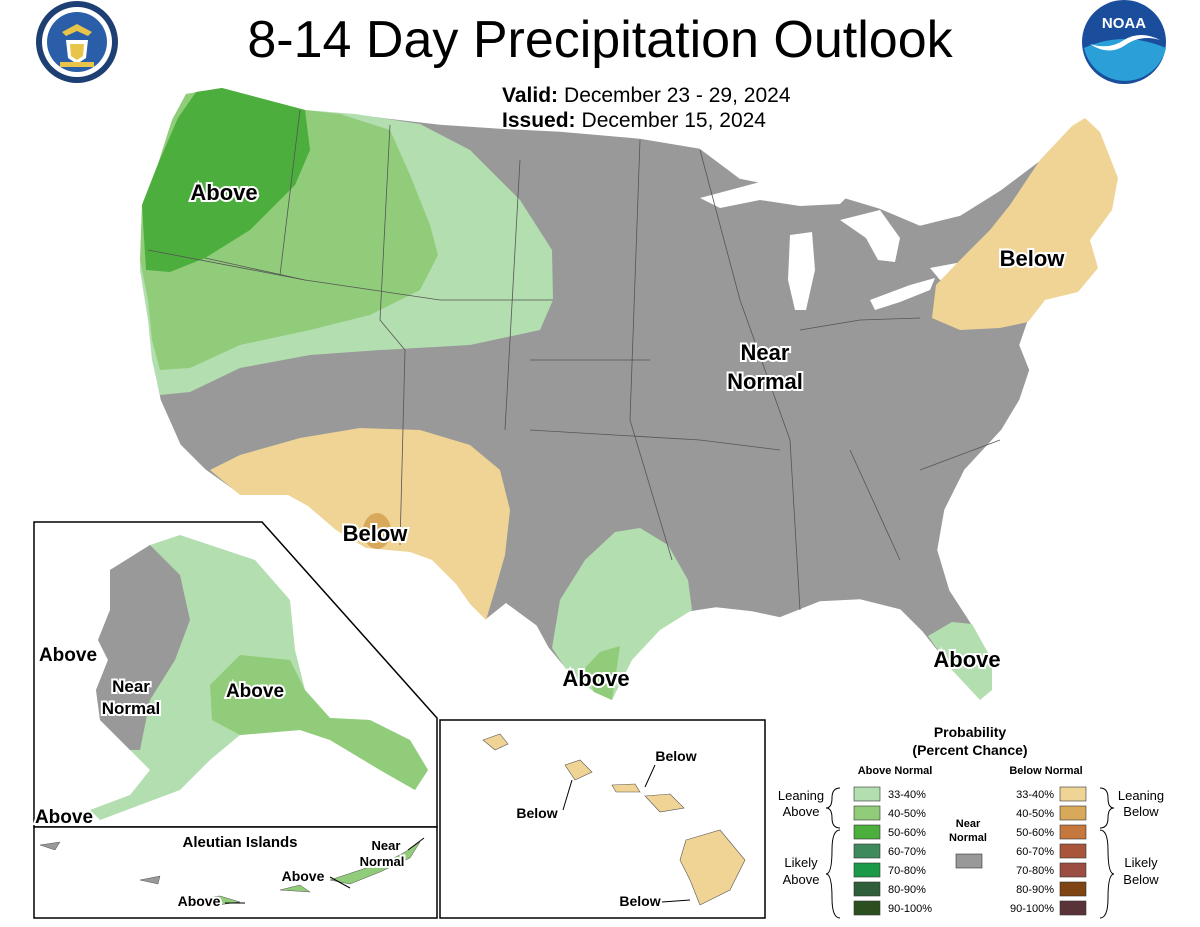 This screenshot has height=927, width=1200. Describe the element at coordinates (677, 95) in the screenshot. I see `valid-value: December 23 - 29, 2024` at that location.